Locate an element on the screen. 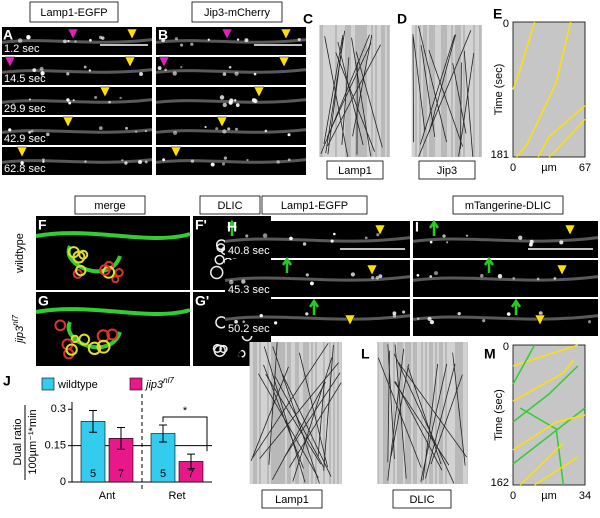 This screenshot has height=518, width=600. panel-letter: K is located at coordinates (238, 354).